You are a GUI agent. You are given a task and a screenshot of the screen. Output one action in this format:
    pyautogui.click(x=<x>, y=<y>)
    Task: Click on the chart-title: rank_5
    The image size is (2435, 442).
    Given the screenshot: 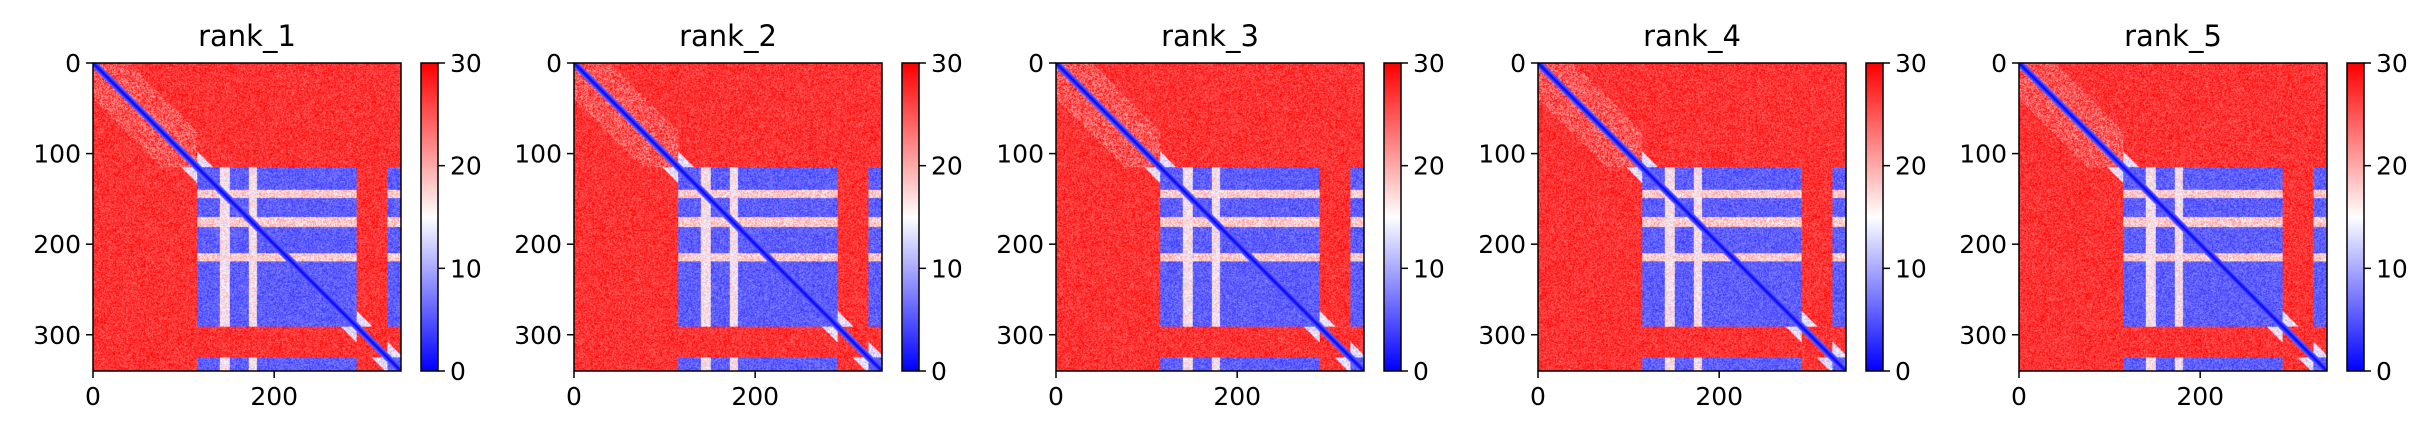 What is the action you would take?
    pyautogui.click(x=2173, y=36)
    